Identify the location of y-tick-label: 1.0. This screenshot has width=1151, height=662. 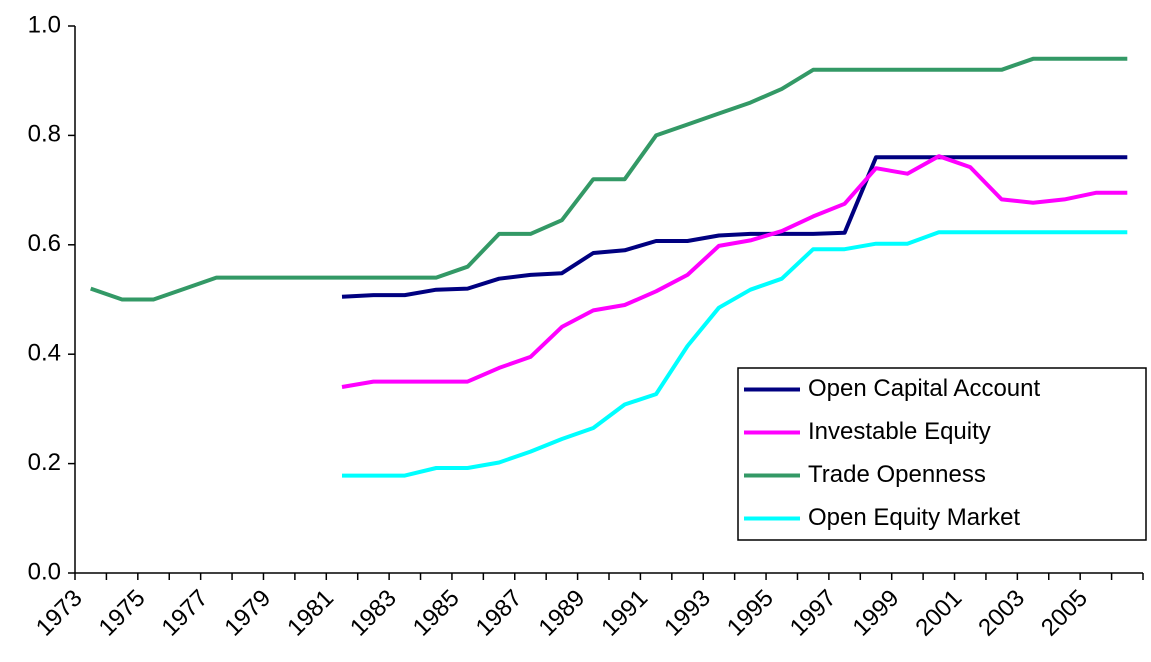
(44, 24).